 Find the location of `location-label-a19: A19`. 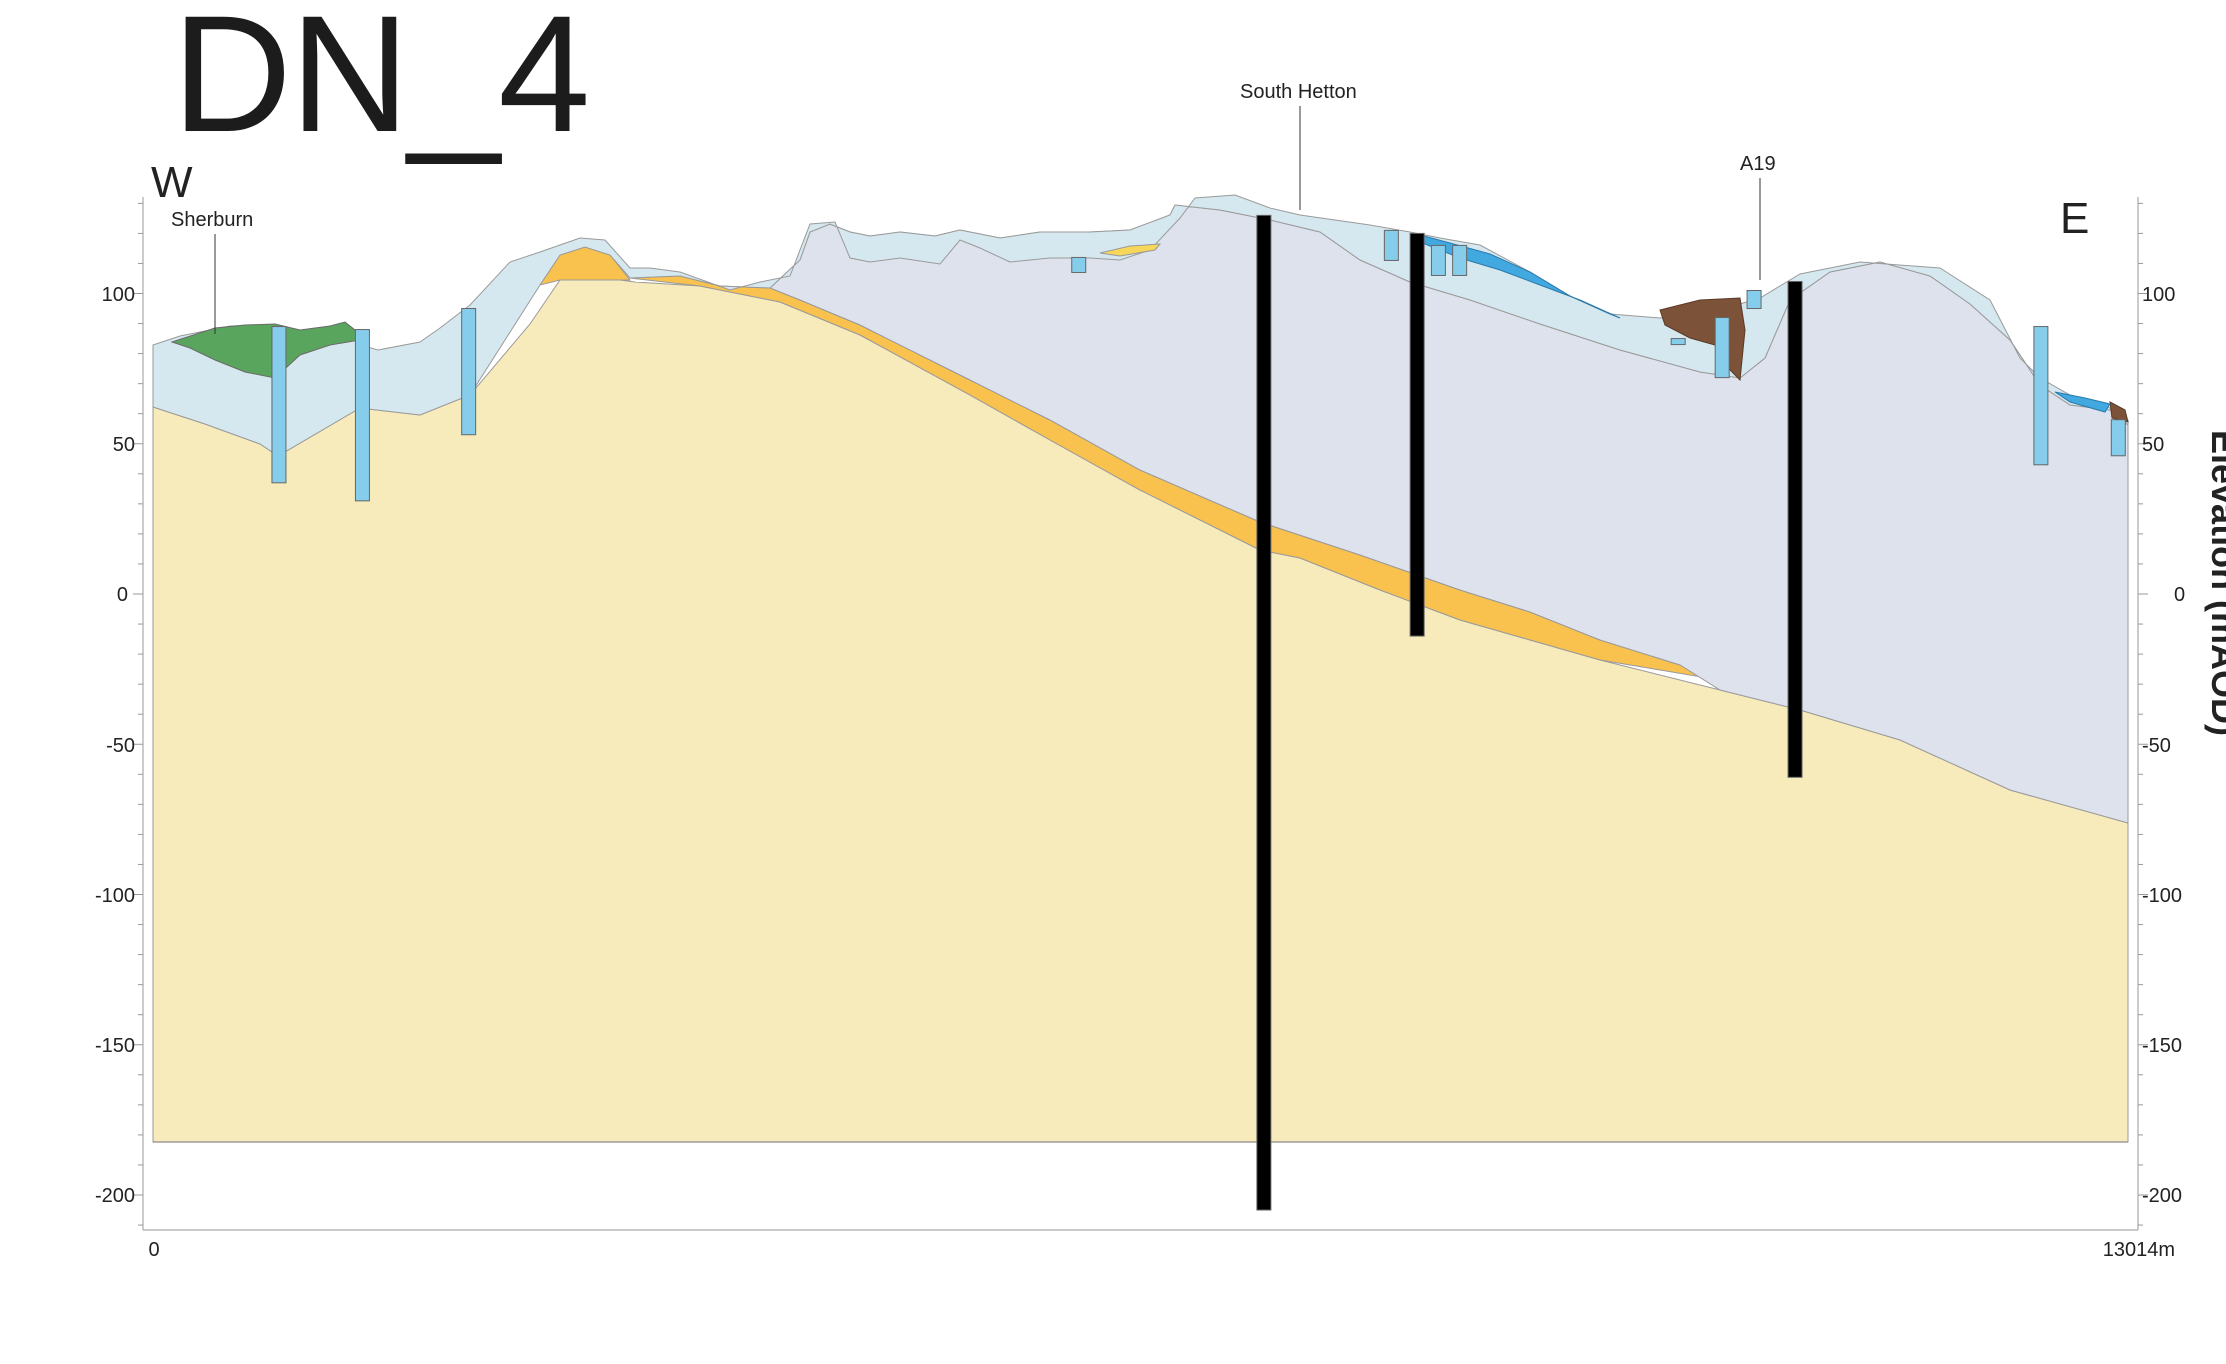

location-label-a19: A19 is located at coordinates (1758, 164).